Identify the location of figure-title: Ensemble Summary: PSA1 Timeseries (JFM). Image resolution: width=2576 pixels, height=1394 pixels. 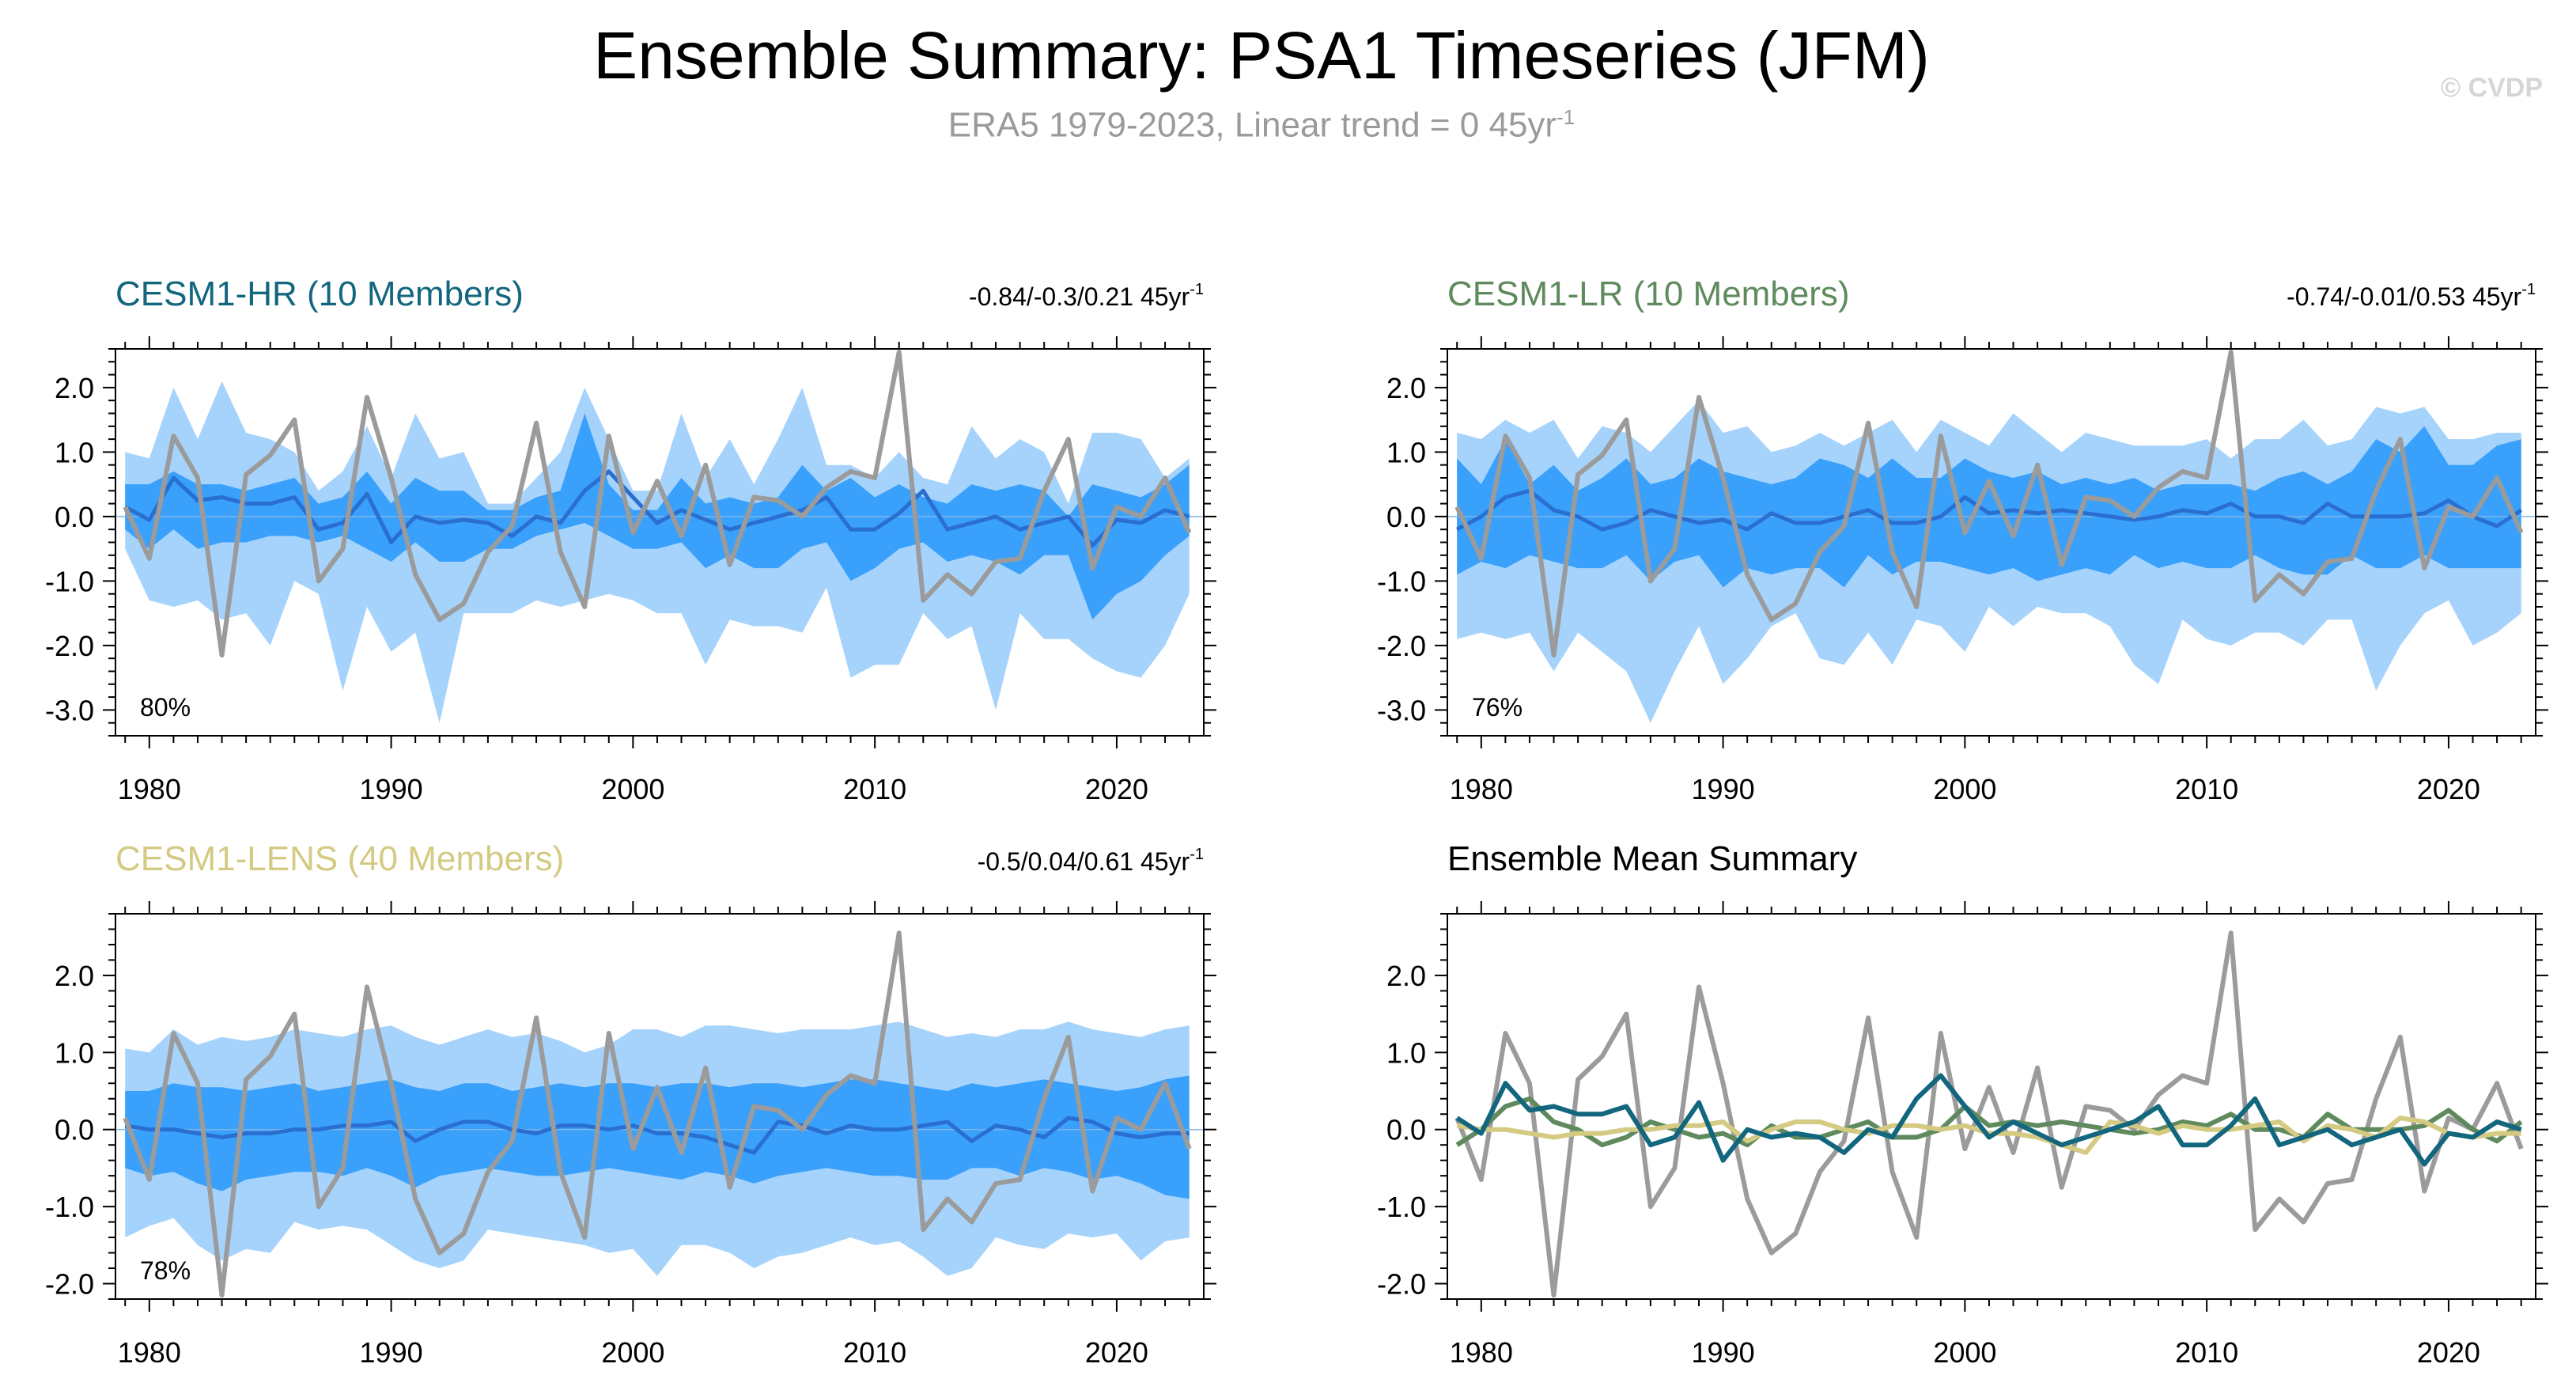
(1262, 55).